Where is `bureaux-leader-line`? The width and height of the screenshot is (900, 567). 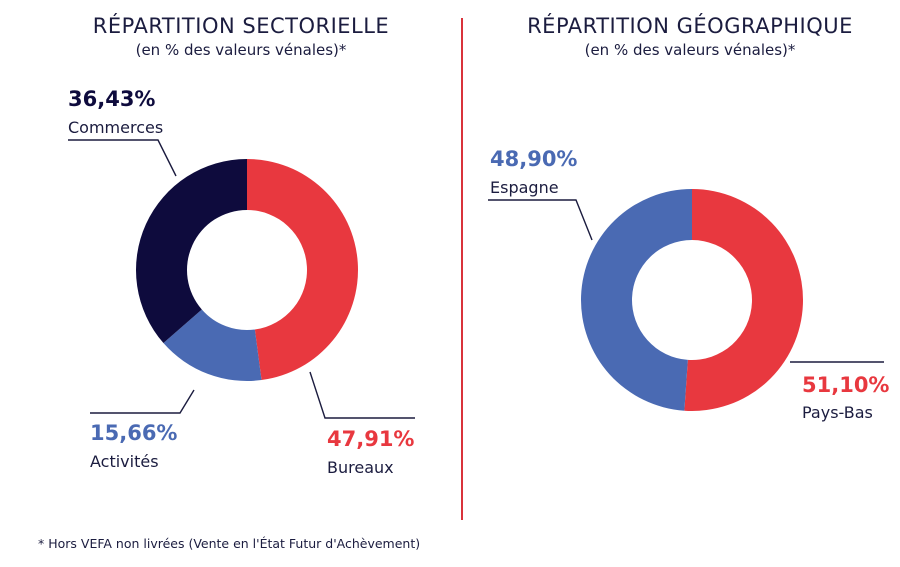 bureaux-leader-line is located at coordinates (362, 395).